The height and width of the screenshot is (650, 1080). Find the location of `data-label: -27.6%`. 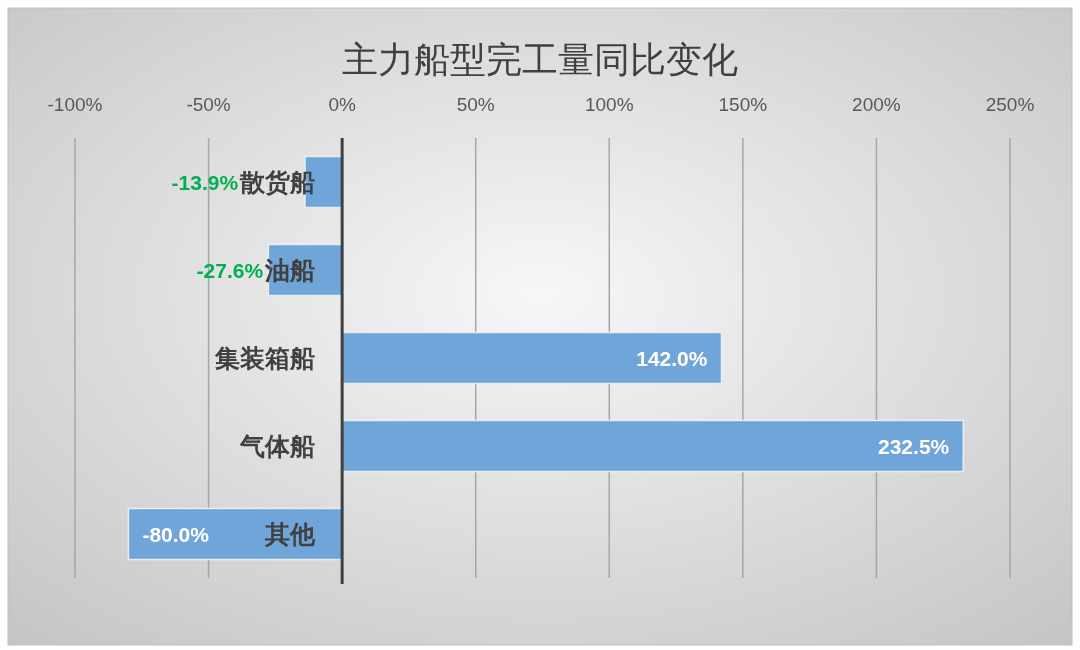

data-label: -27.6% is located at coordinates (230, 270).